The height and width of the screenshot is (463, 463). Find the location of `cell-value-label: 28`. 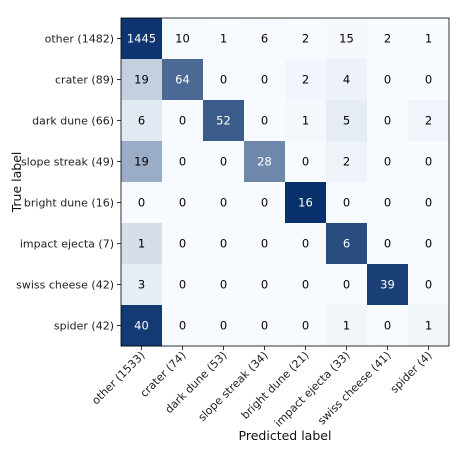

cell-value-label: 28 is located at coordinates (264, 162).